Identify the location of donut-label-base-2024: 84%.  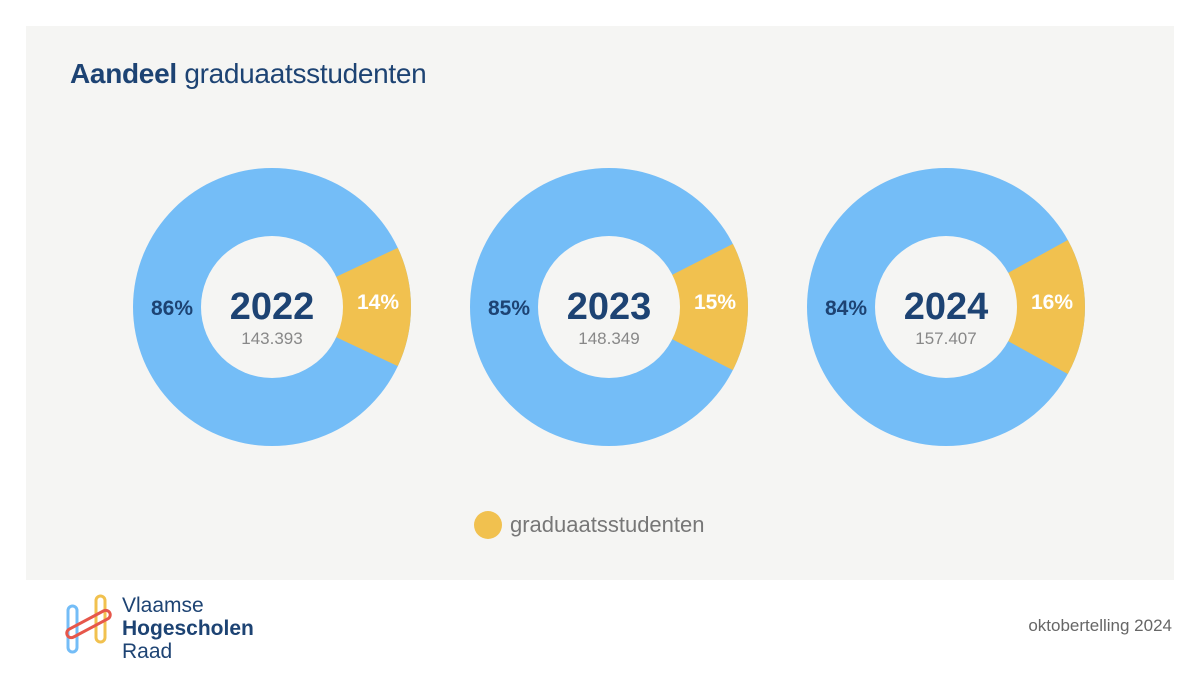
(846, 308).